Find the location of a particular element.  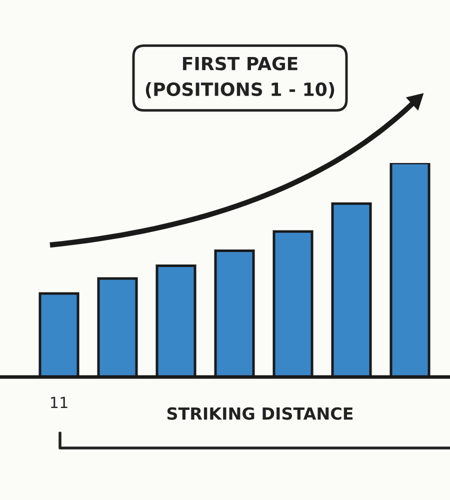

text: FIRST PAGE (POSITIONS 1 - 10) is located at coordinates (240, 77).